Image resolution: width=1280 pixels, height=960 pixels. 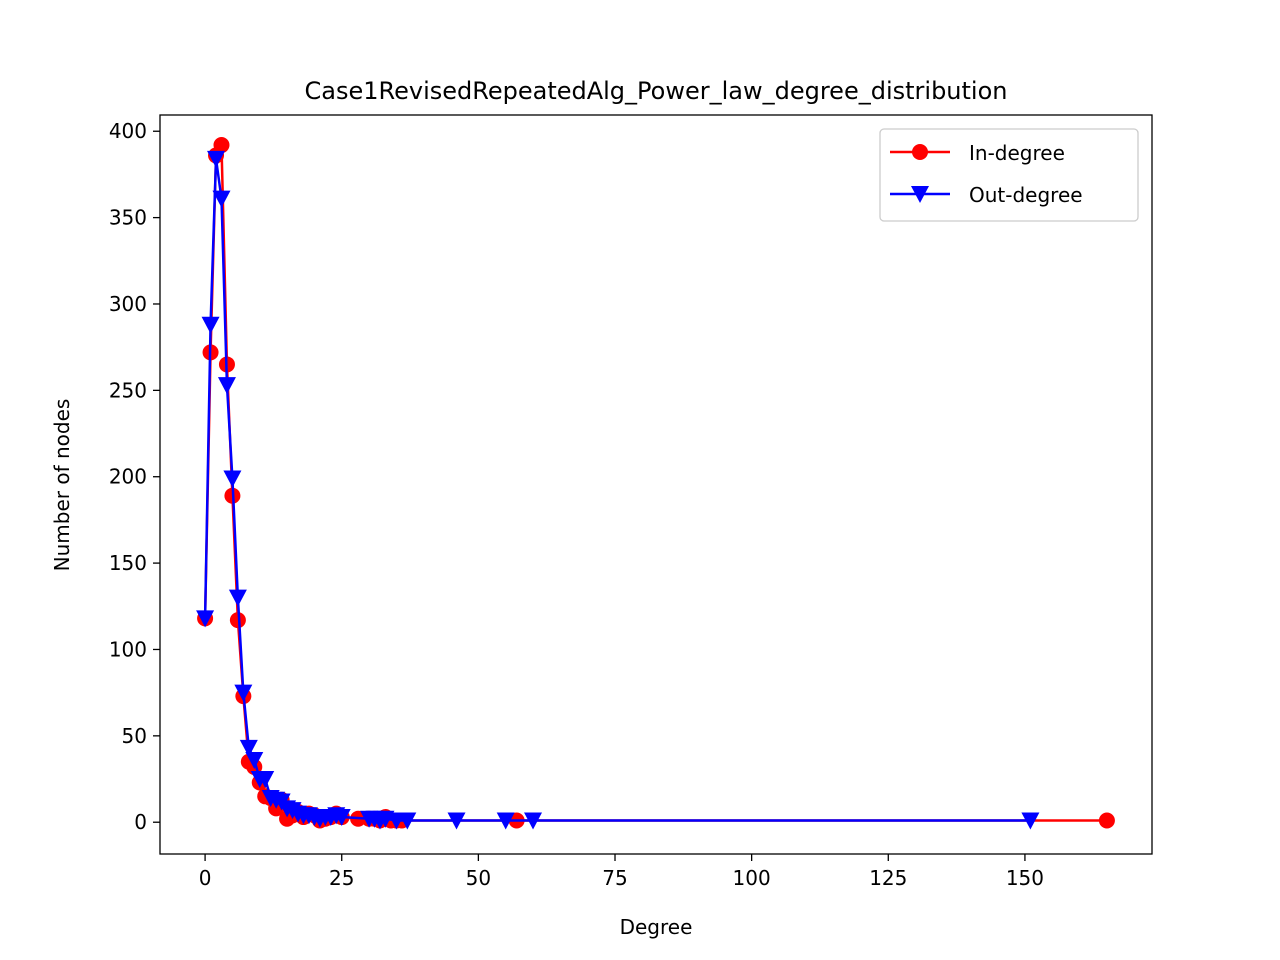 What do you see at coordinates (752, 878) in the screenshot?
I see `x-tick-label: 100` at bounding box center [752, 878].